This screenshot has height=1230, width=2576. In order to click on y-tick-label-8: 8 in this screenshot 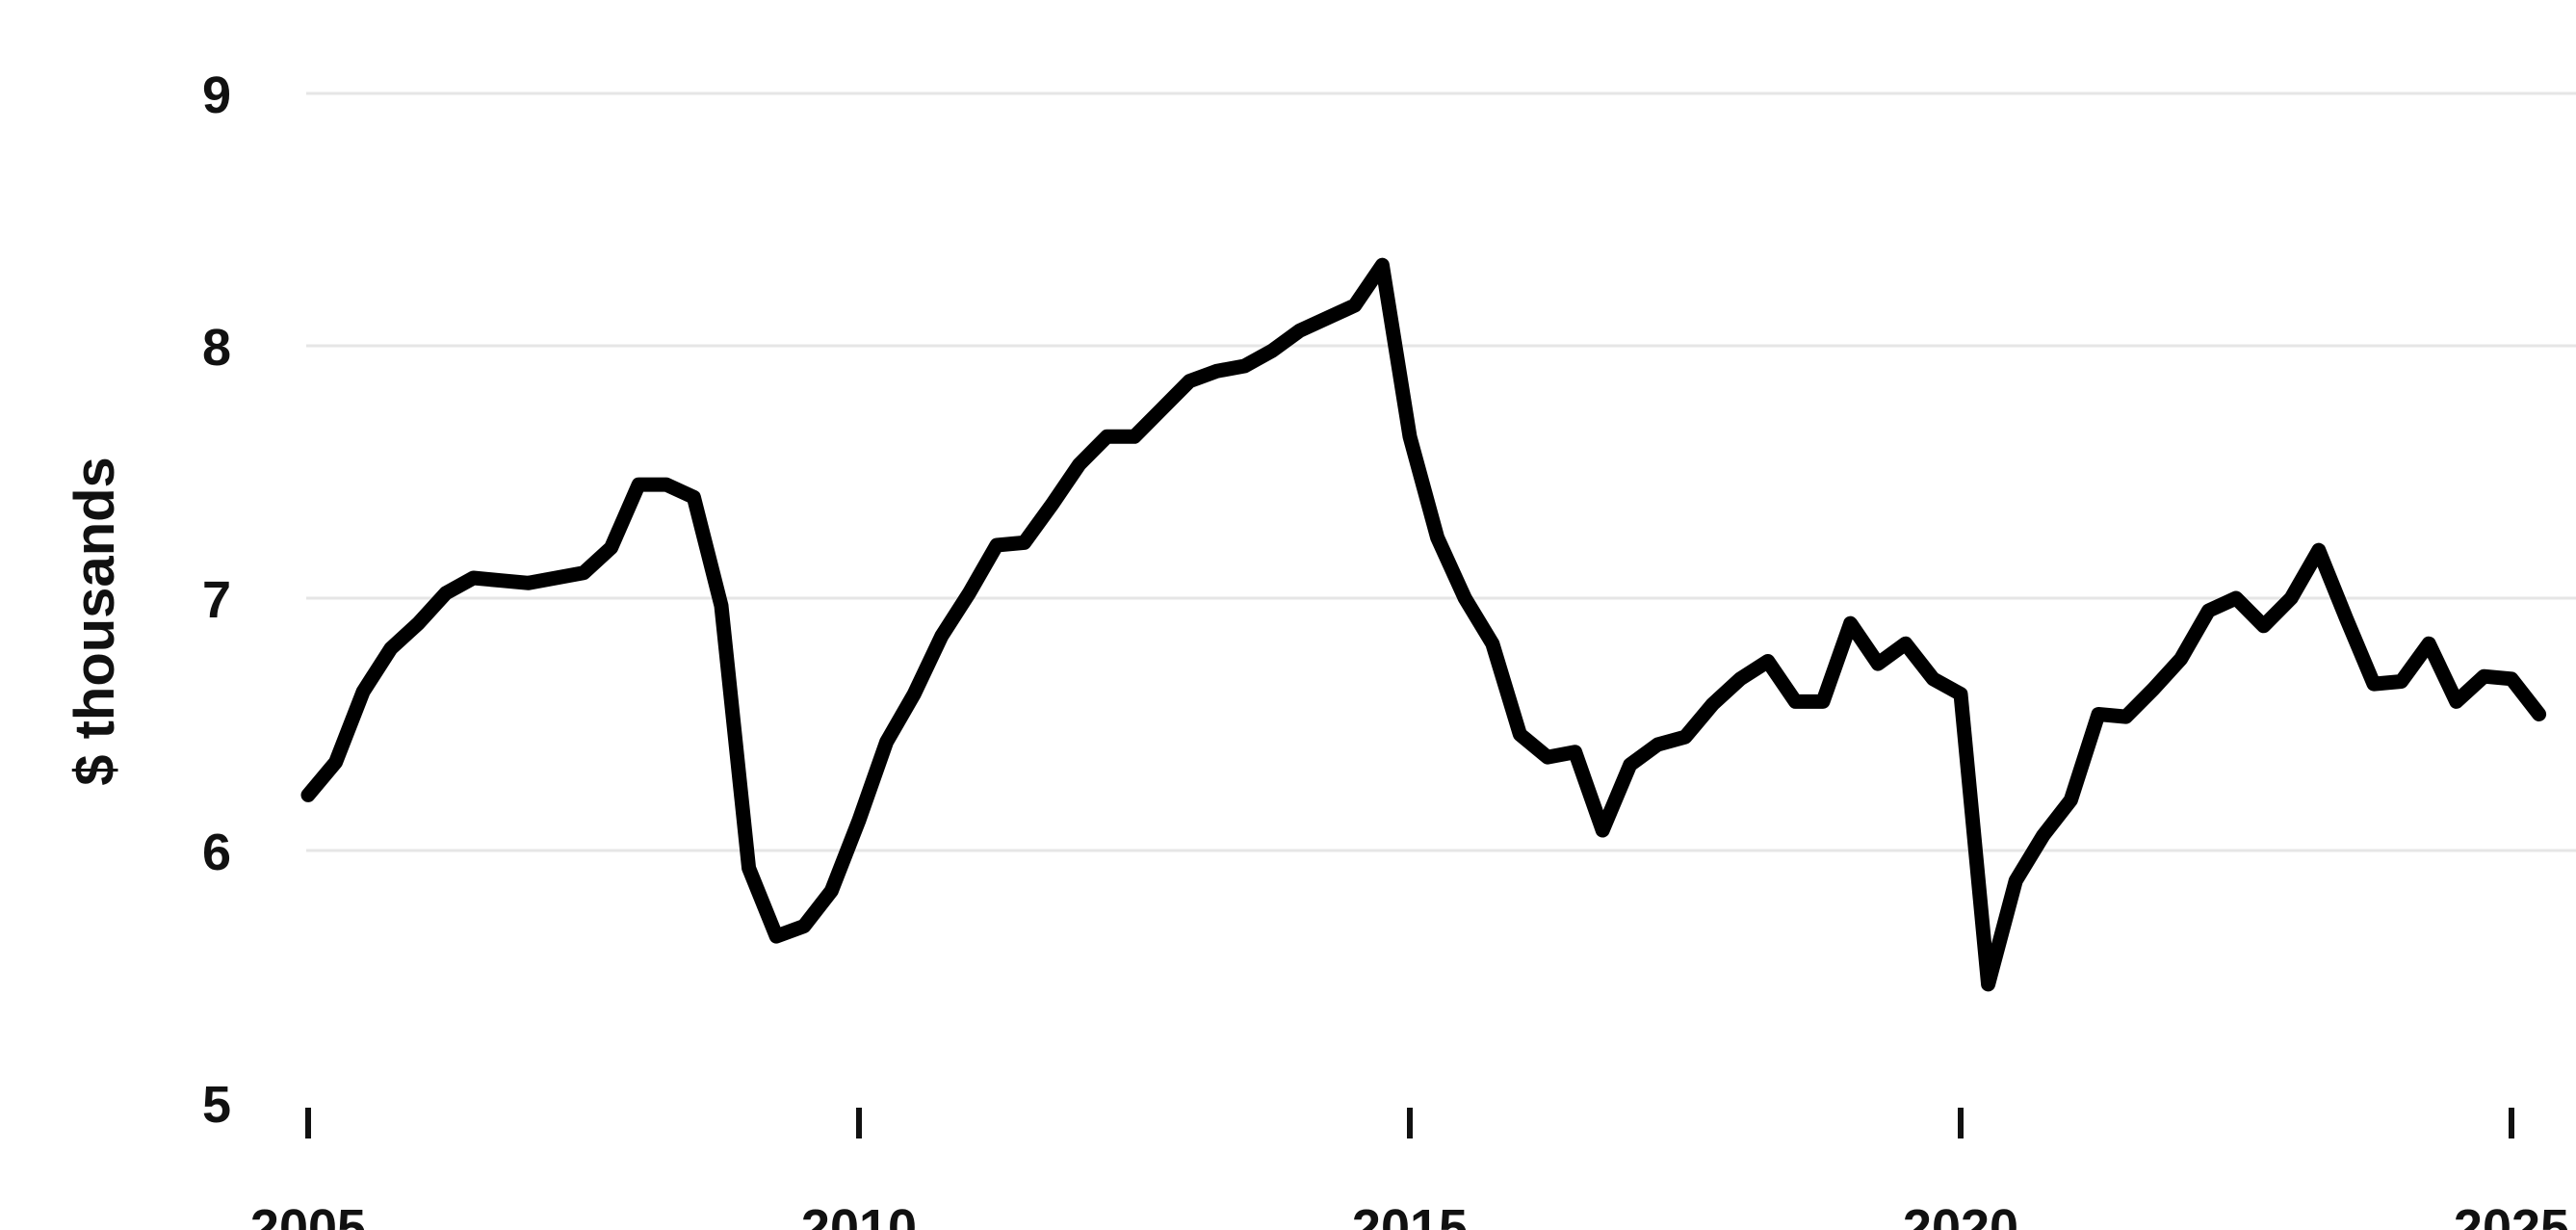, I will do `click(216, 348)`.